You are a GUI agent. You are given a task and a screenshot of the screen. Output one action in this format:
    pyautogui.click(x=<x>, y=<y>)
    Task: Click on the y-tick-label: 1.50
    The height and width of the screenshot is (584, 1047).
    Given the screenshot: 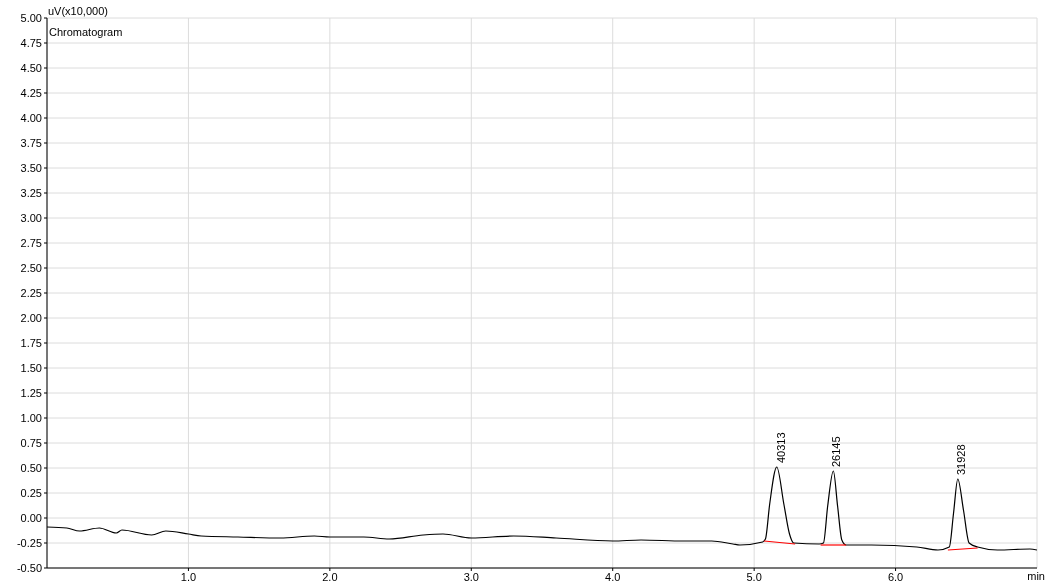 What is the action you would take?
    pyautogui.click(x=31, y=367)
    